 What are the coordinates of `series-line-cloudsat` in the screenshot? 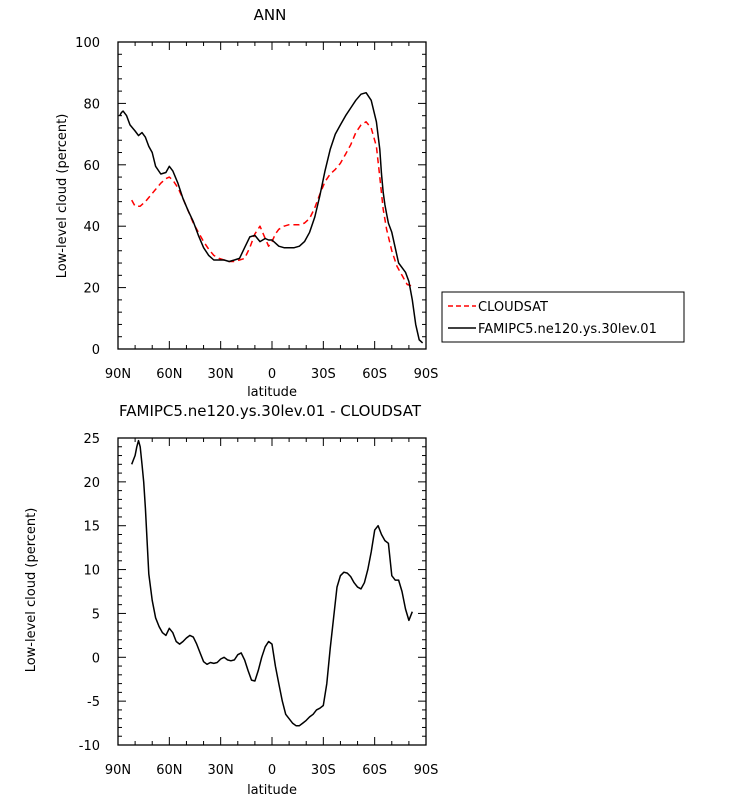 It's located at (272, 204).